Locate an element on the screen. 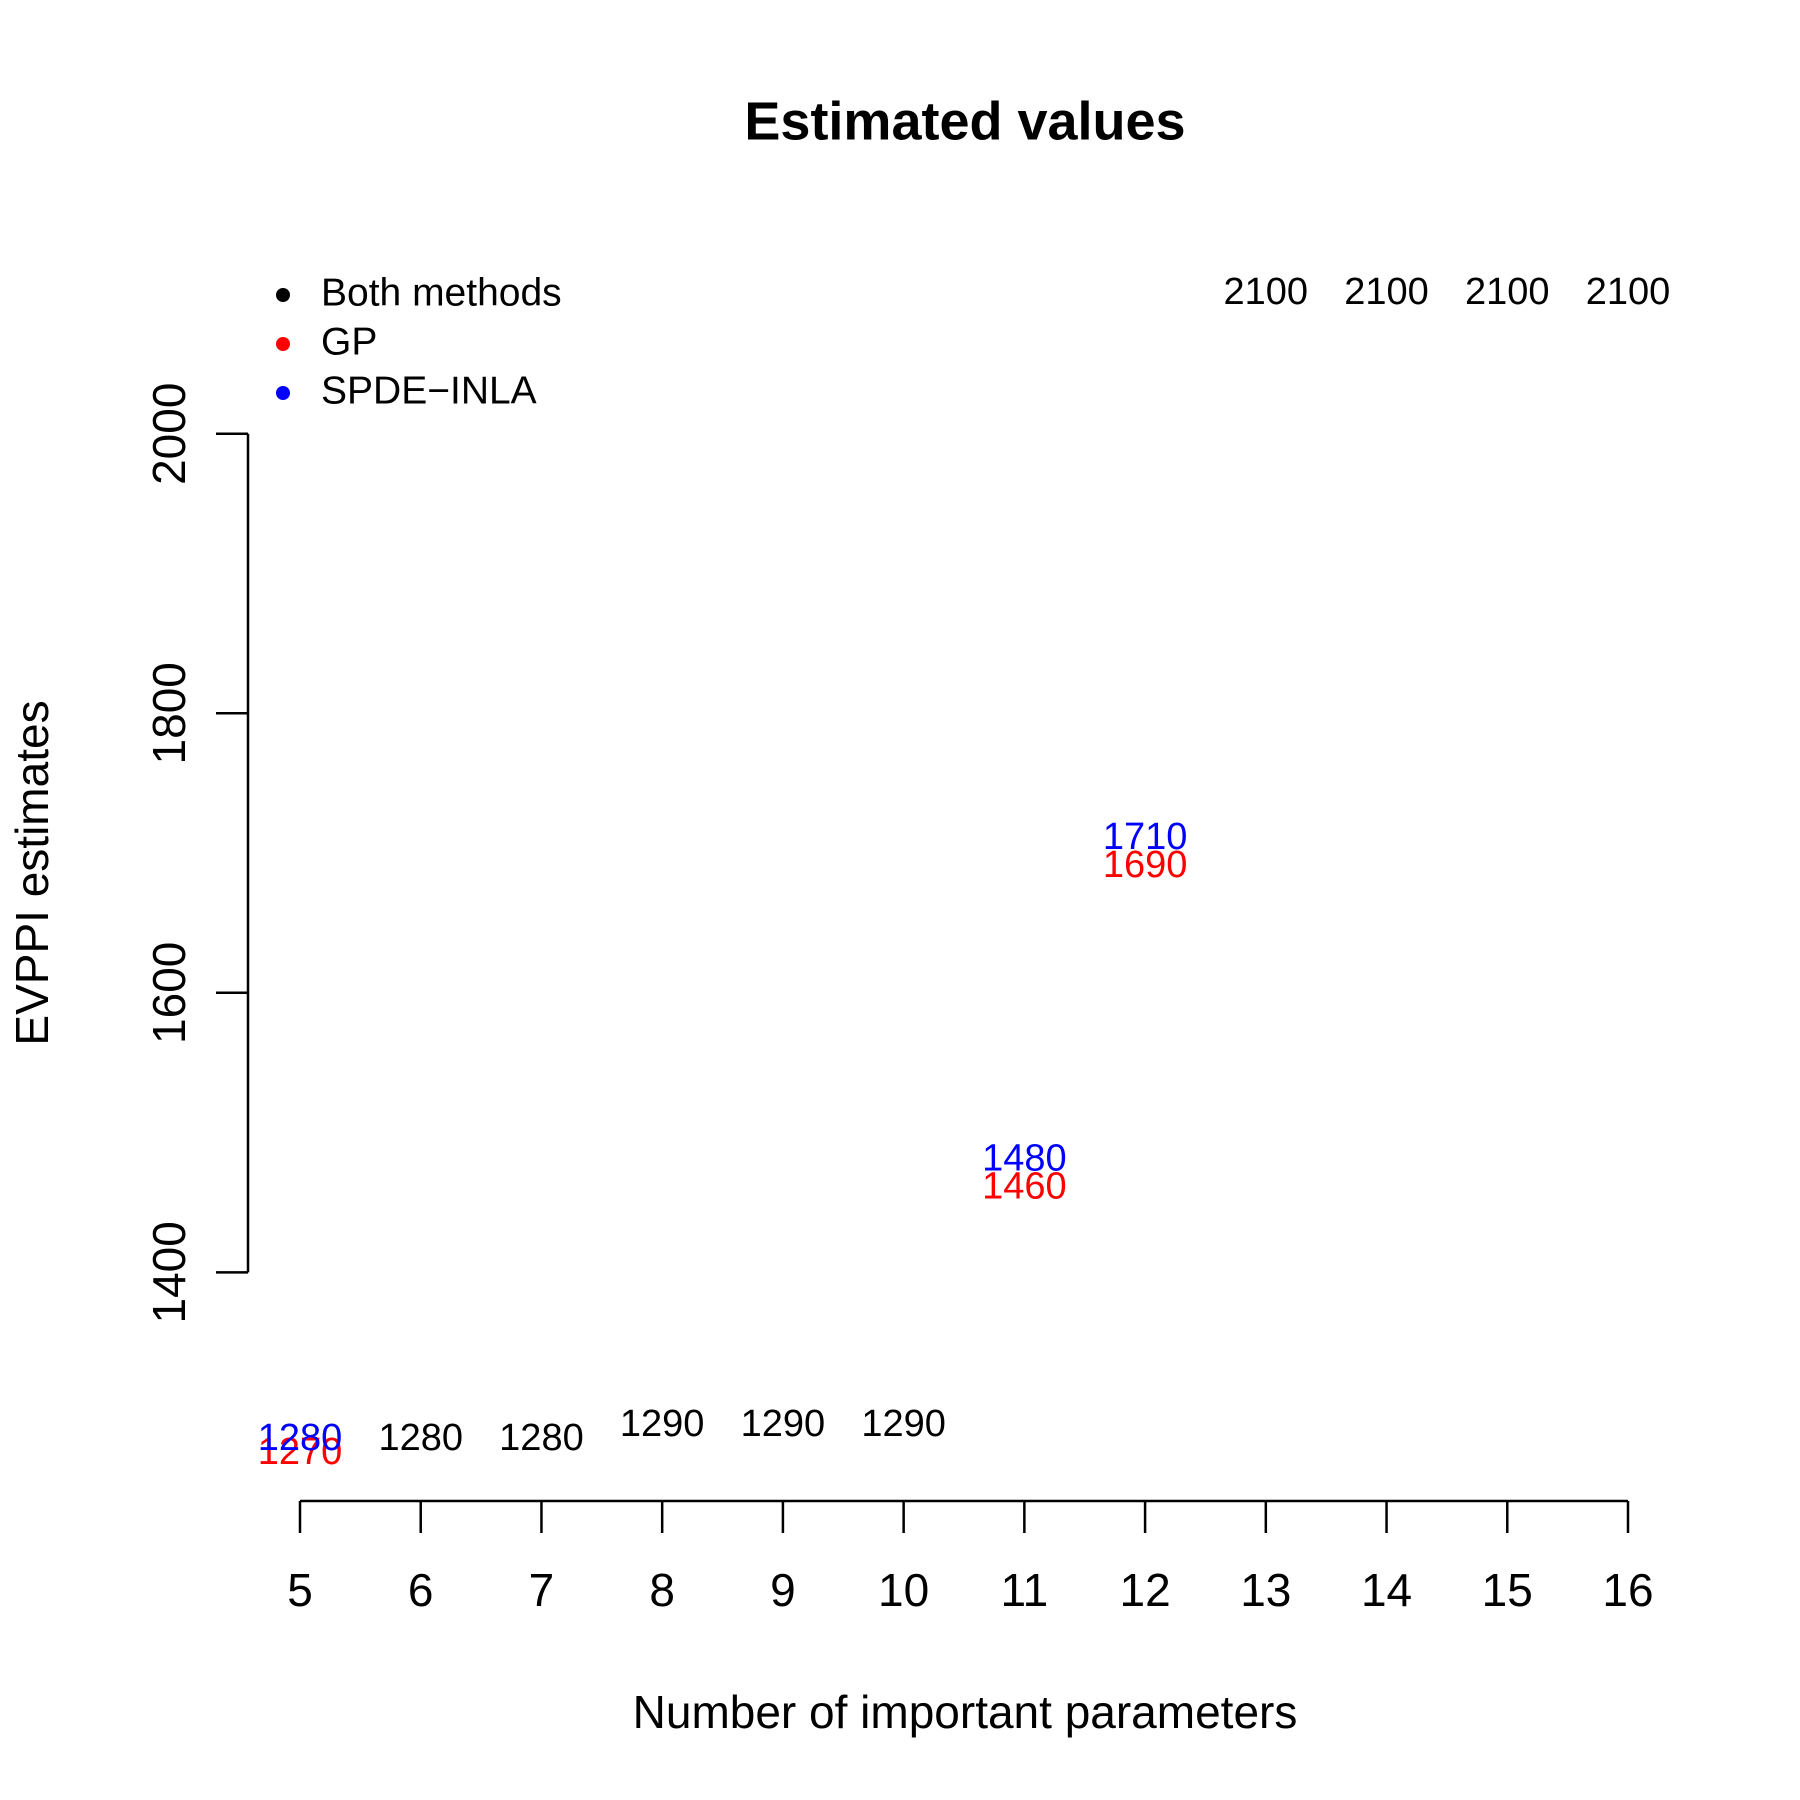  x-tick-label: 16 is located at coordinates (1627, 1590).